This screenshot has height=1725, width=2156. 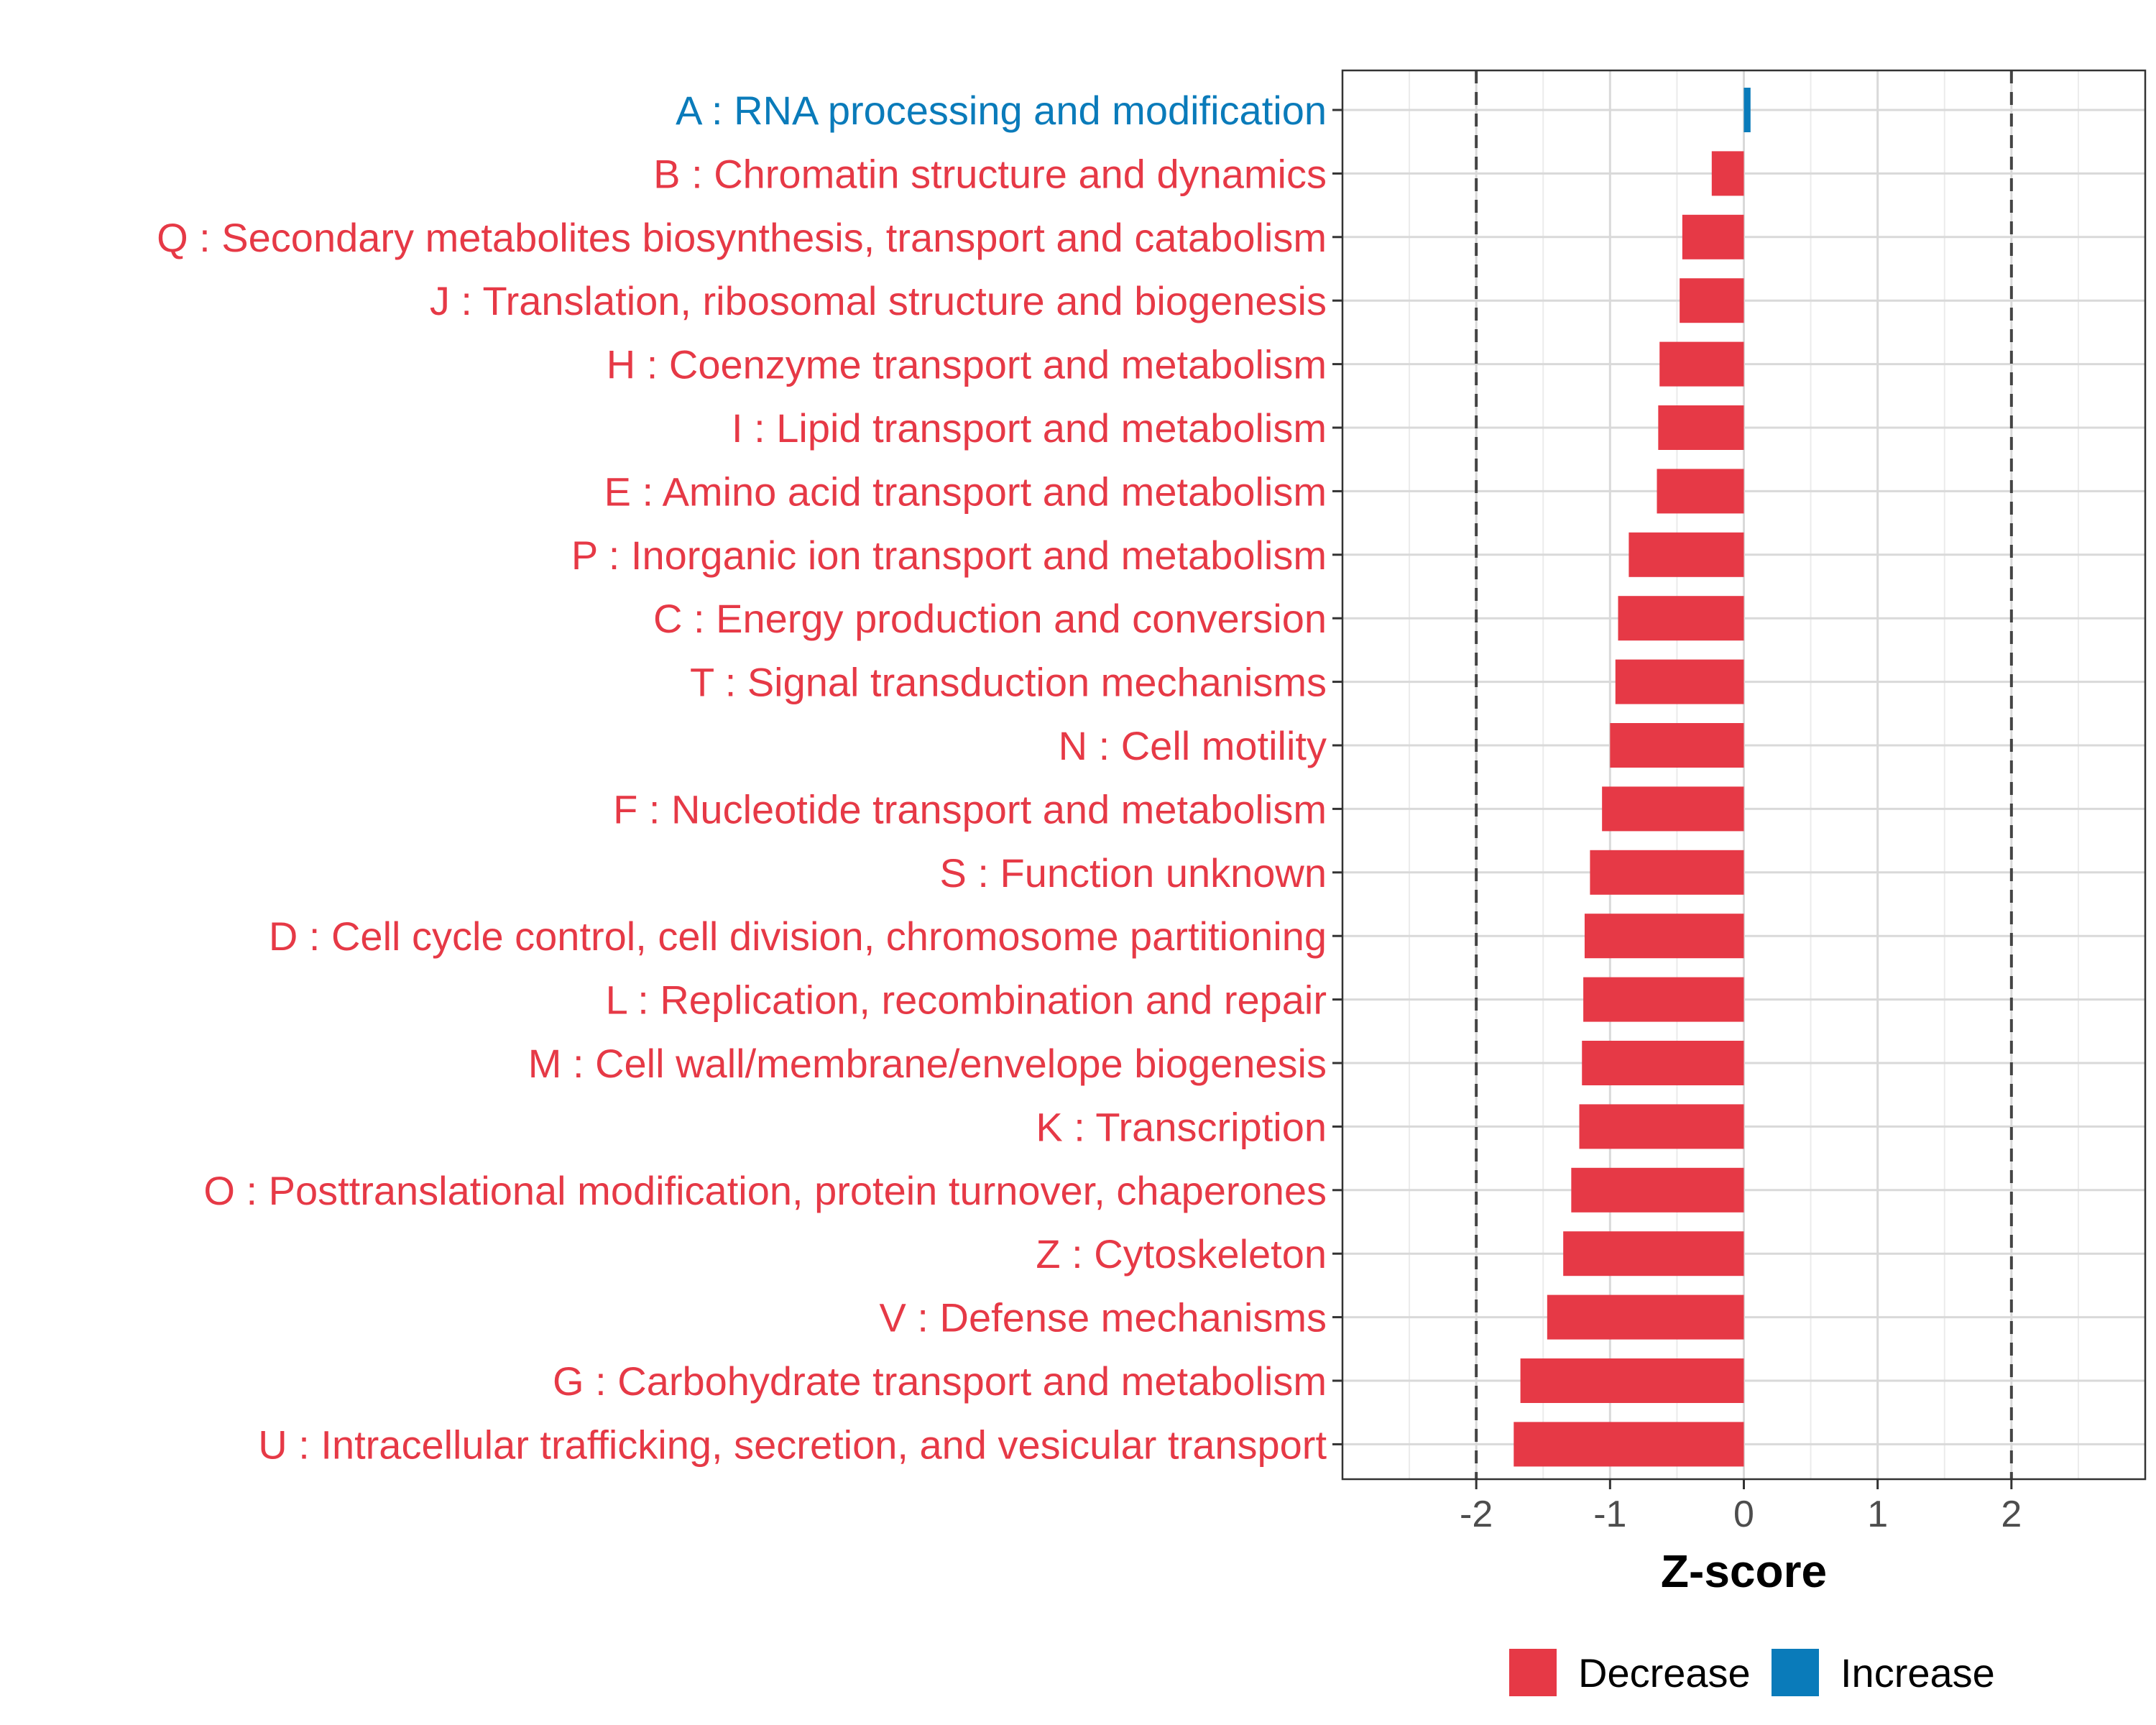 I want to click on category-label: C : Energy production and conversion, so click(x=990, y=618).